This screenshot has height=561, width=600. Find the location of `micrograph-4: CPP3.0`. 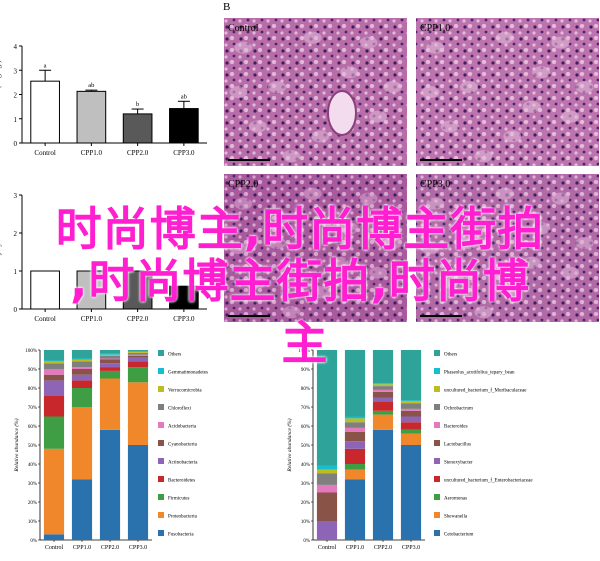

micrograph-4: CPP3.0 is located at coordinates (507, 248).